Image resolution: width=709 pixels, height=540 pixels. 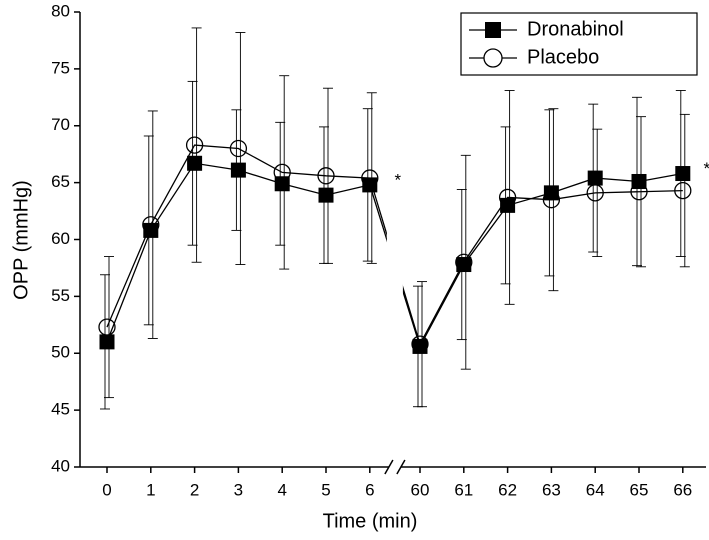 What do you see at coordinates (507, 489) in the screenshot?
I see `x-tick-label: 62` at bounding box center [507, 489].